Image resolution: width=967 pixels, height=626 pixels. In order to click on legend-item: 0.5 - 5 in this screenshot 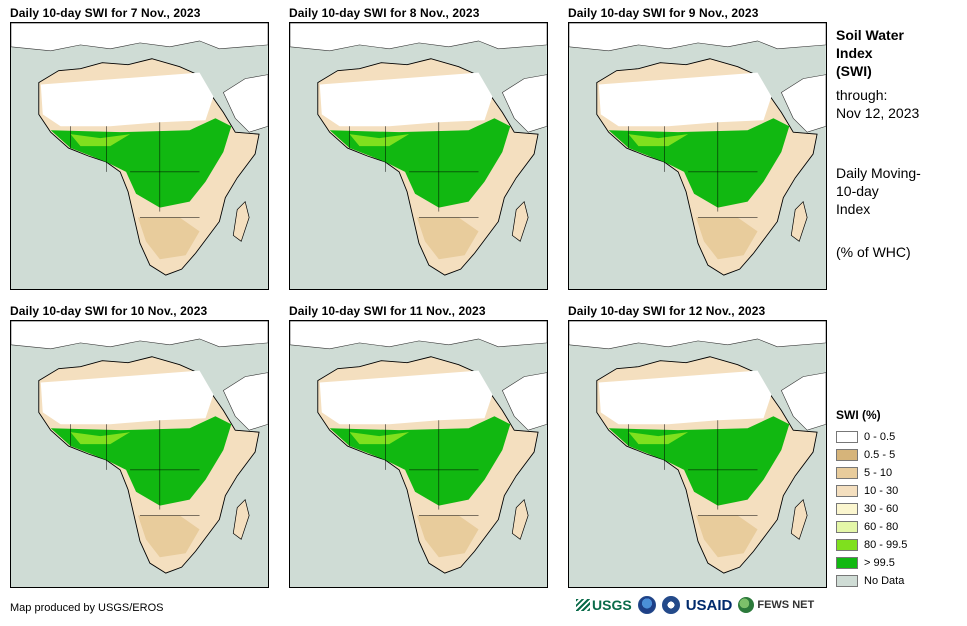, I will do `click(871, 455)`.